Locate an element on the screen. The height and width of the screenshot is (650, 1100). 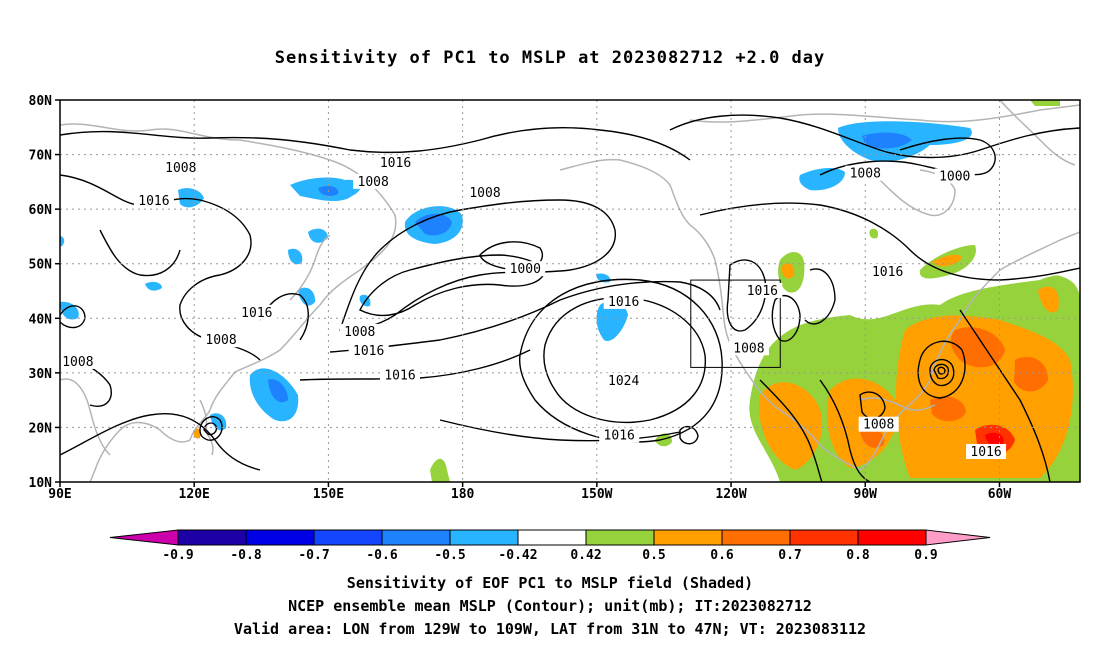
coastline-japan is located at coordinates (310, 267).